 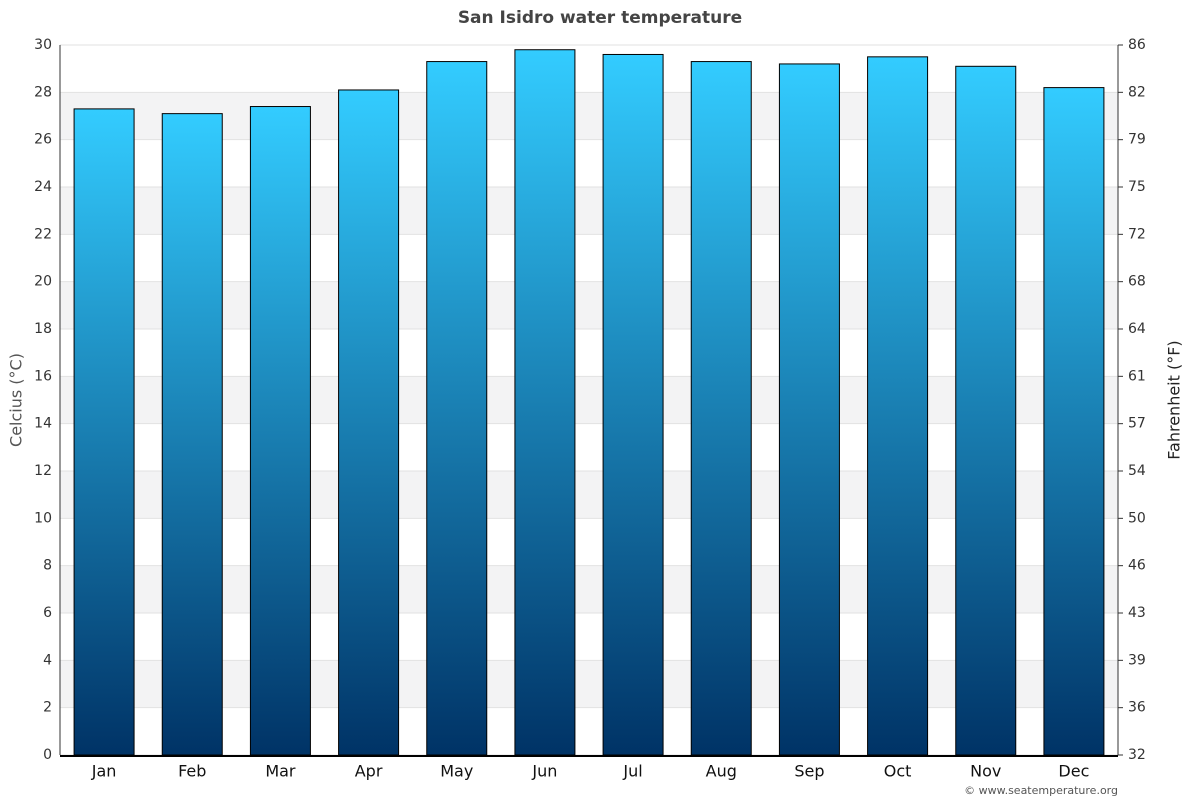 I want to click on y-tick-label: 12, so click(x=43, y=471).